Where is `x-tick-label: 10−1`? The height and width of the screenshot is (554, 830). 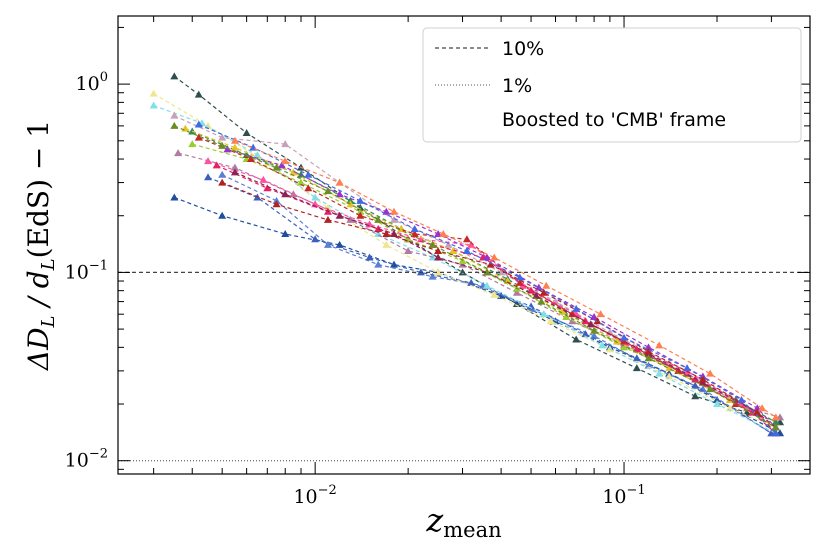 x-tick-label: 10−1 is located at coordinates (623, 495).